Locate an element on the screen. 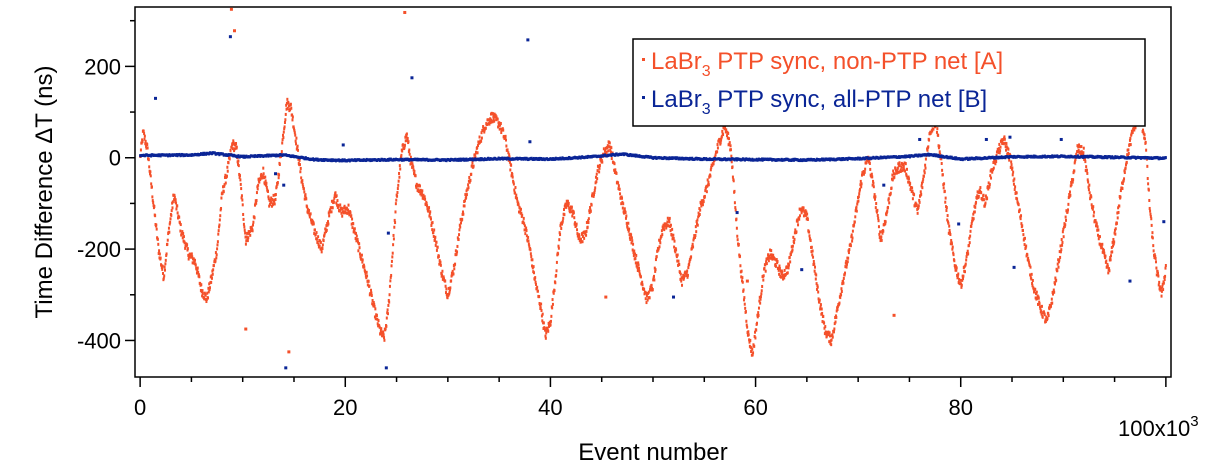  y-tick-label: 200 is located at coordinates (102, 66).